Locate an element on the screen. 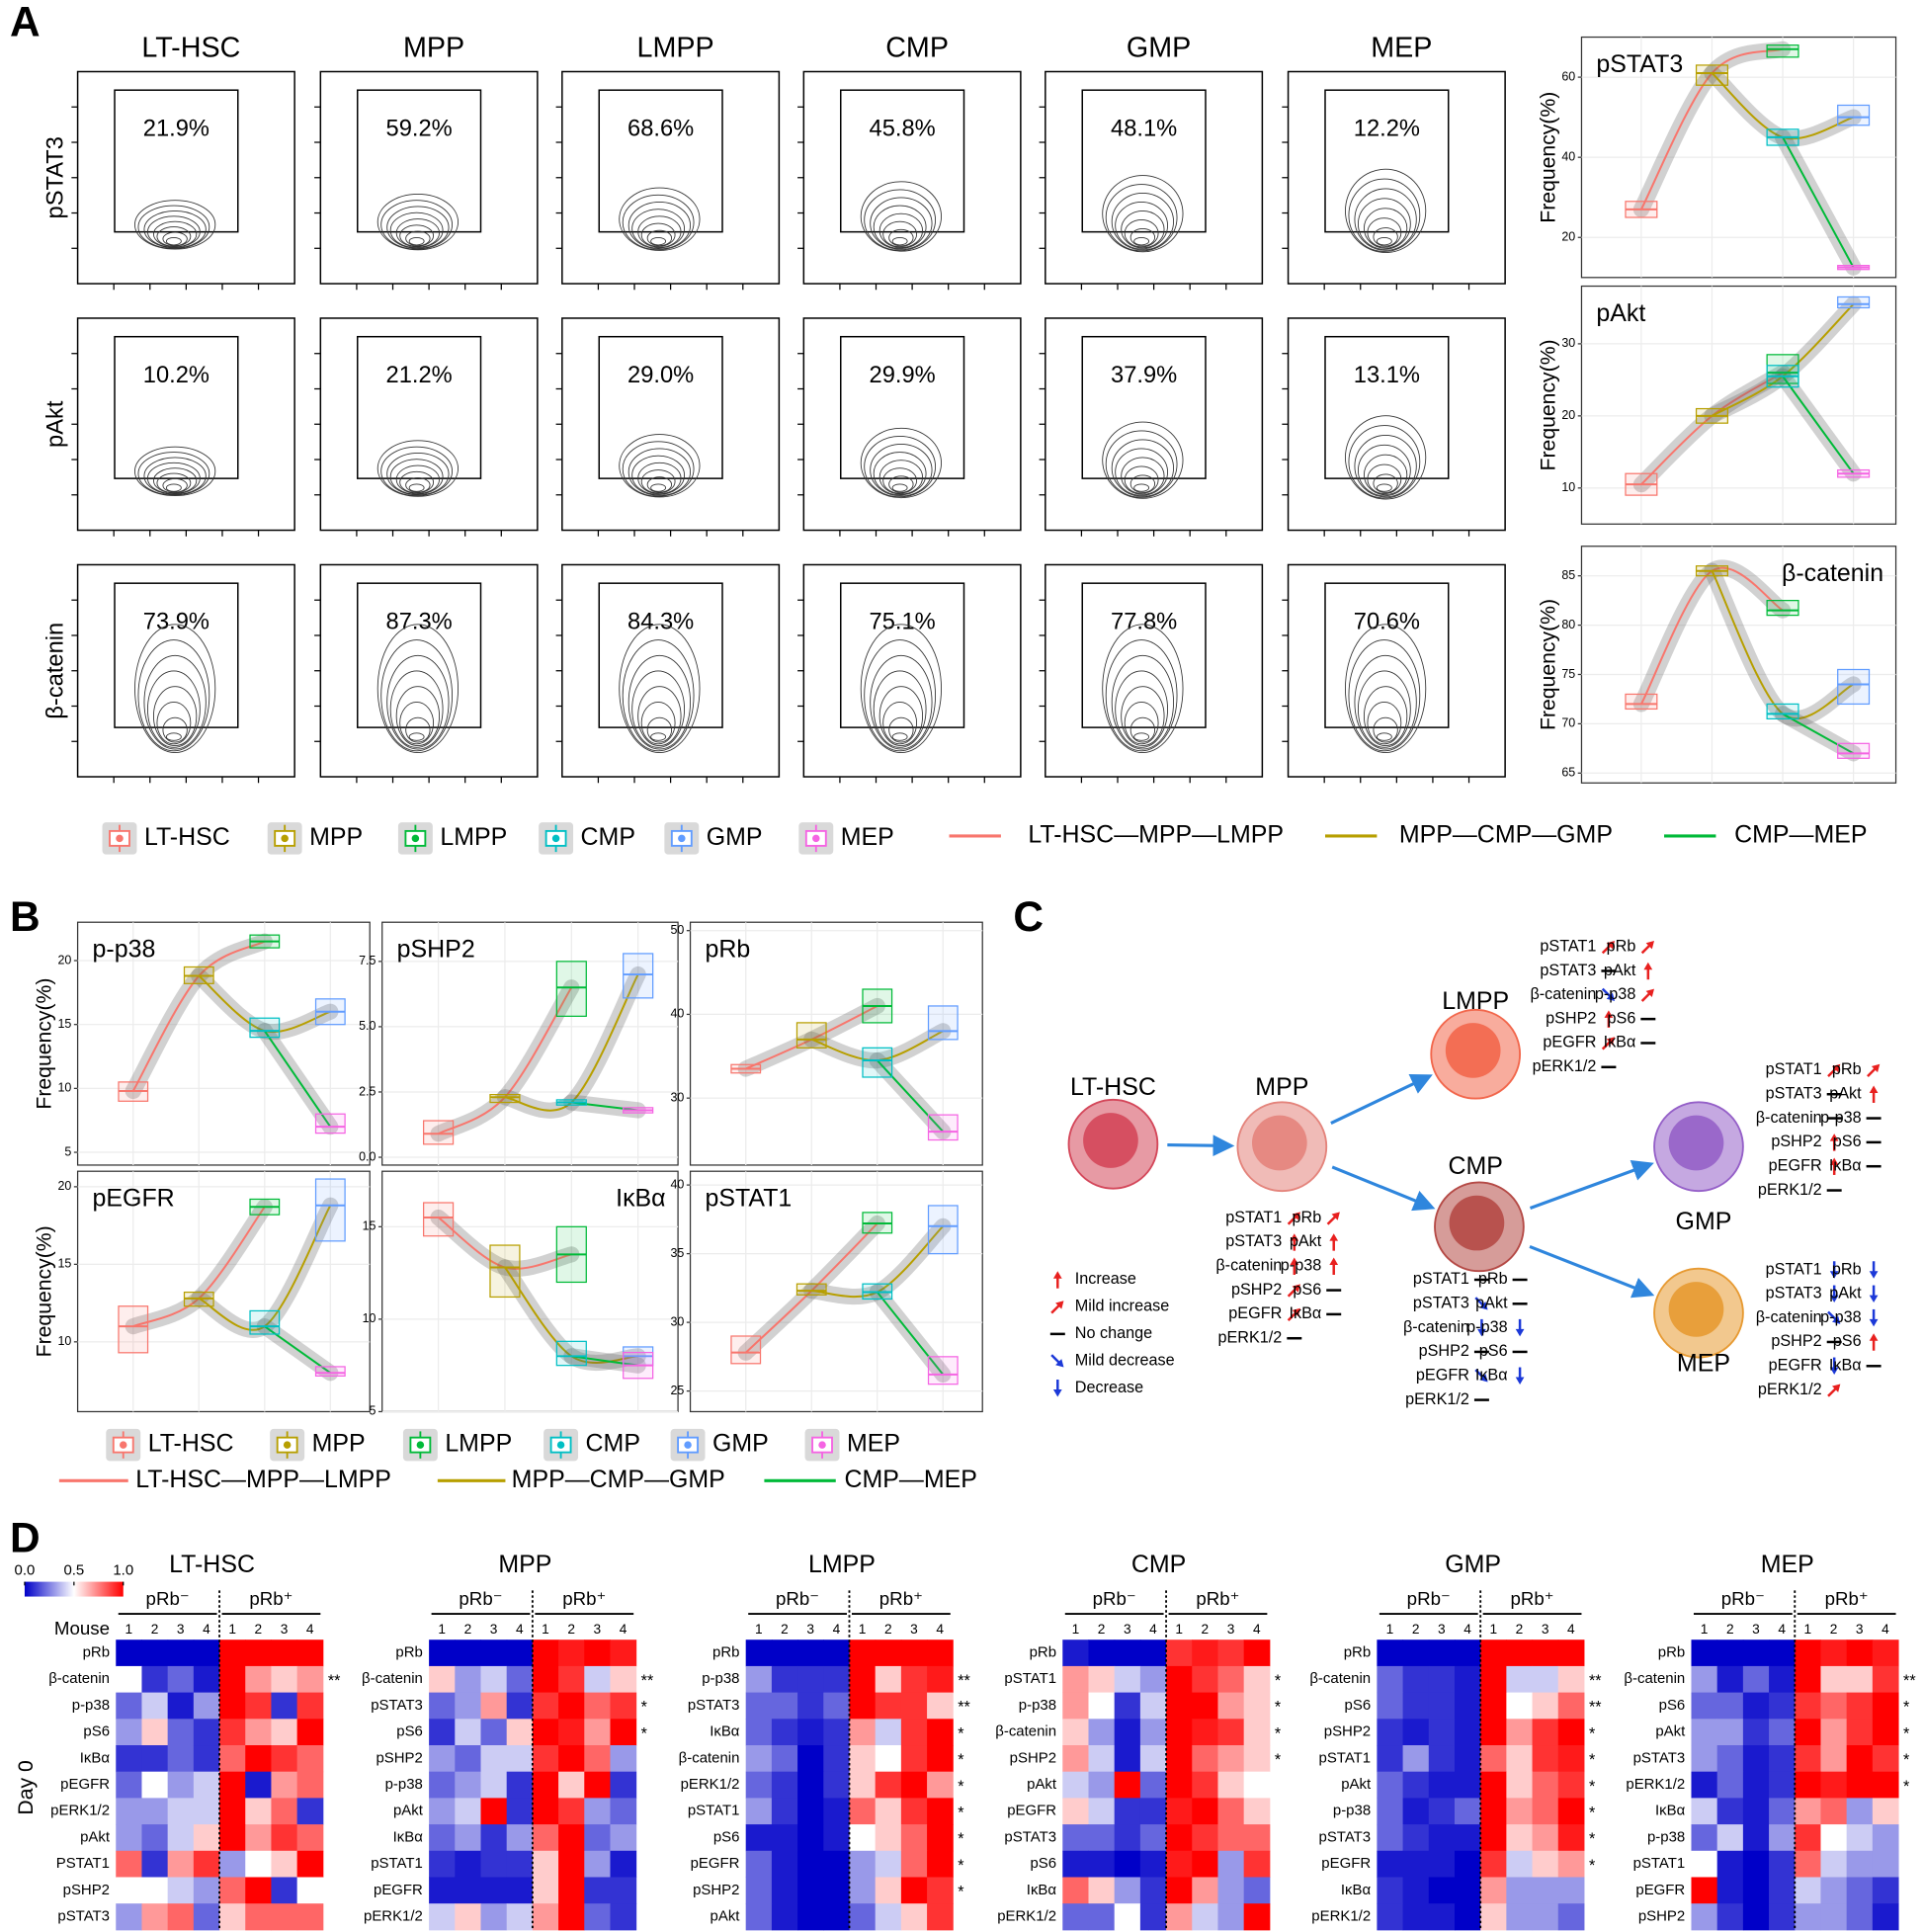 This screenshot has width=1923, height=1932. row-label: pERK1/2 is located at coordinates (1341, 1915).